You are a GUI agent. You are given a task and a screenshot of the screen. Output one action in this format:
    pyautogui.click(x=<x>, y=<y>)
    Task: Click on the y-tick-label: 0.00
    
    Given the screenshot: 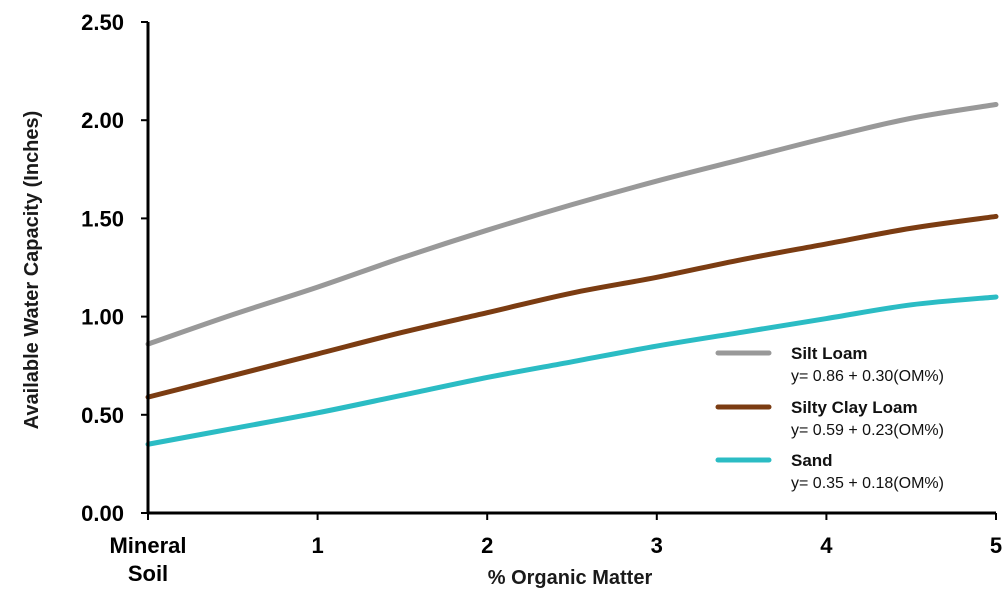 What is the action you would take?
    pyautogui.click(x=102, y=513)
    